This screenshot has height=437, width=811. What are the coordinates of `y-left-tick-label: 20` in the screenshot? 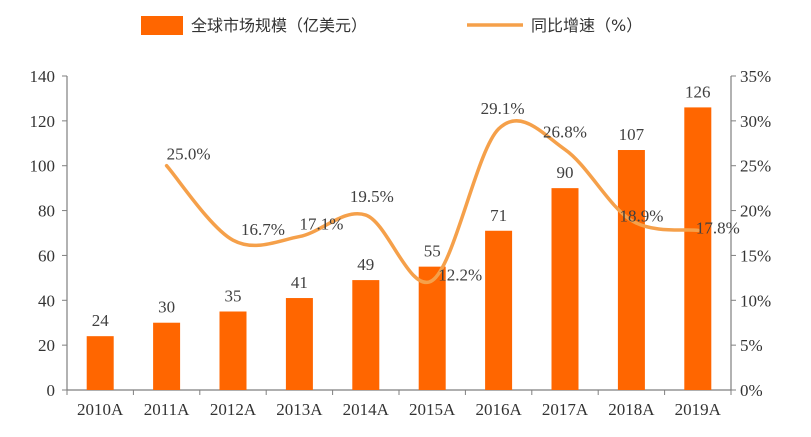 It's located at (46, 345).